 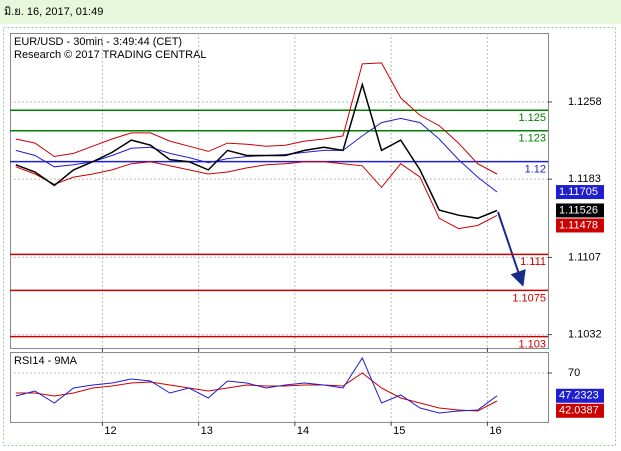 I want to click on y-tick-label: 1.1183, so click(x=584, y=179).